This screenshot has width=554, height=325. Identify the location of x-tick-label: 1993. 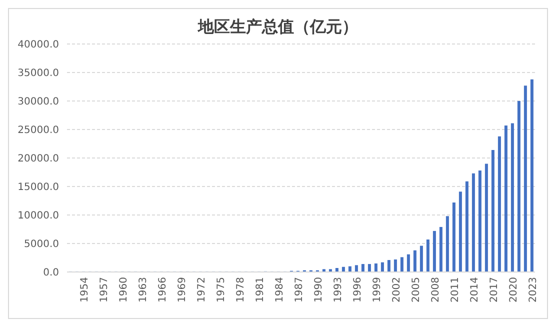
(338, 289).